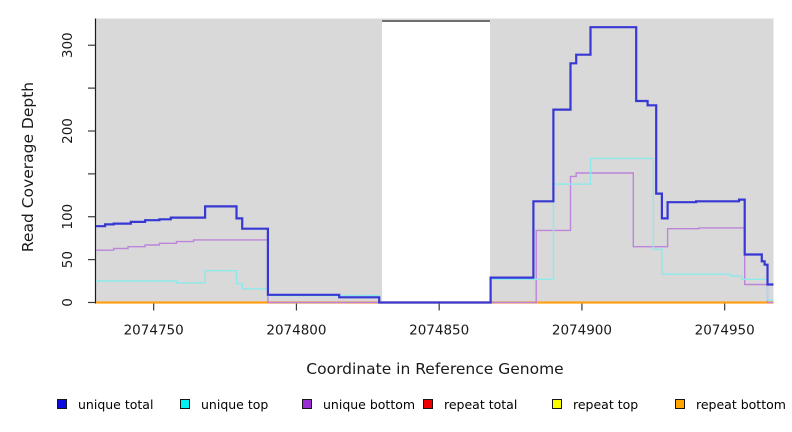  Describe the element at coordinates (68, 45) in the screenshot. I see `y-tick-label: 300` at that location.